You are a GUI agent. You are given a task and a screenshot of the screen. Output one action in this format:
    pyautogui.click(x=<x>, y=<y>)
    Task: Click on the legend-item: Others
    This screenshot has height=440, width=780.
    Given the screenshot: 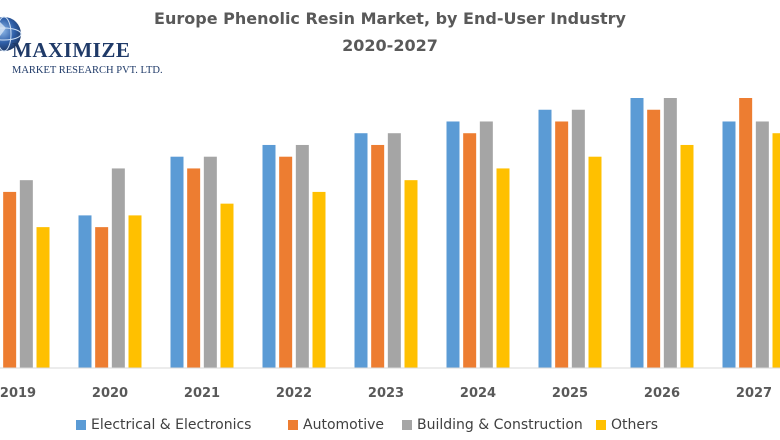 What is the action you would take?
    pyautogui.click(x=627, y=425)
    